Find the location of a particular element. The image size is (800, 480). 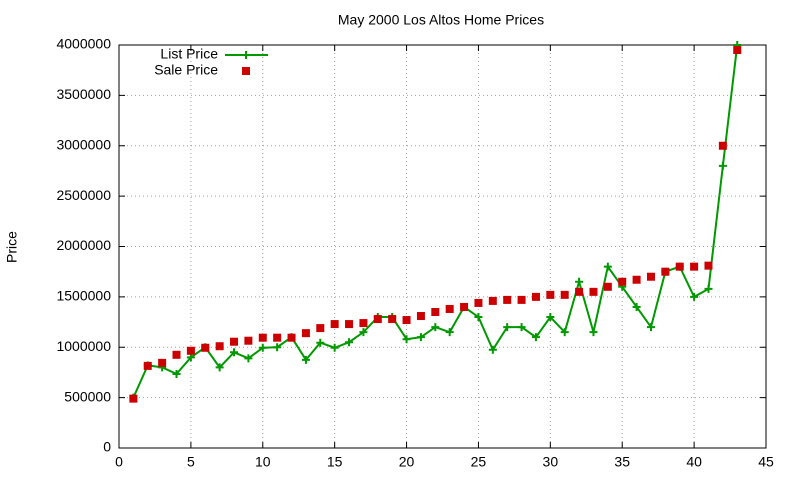

x-tick-label: 10 is located at coordinates (263, 462).